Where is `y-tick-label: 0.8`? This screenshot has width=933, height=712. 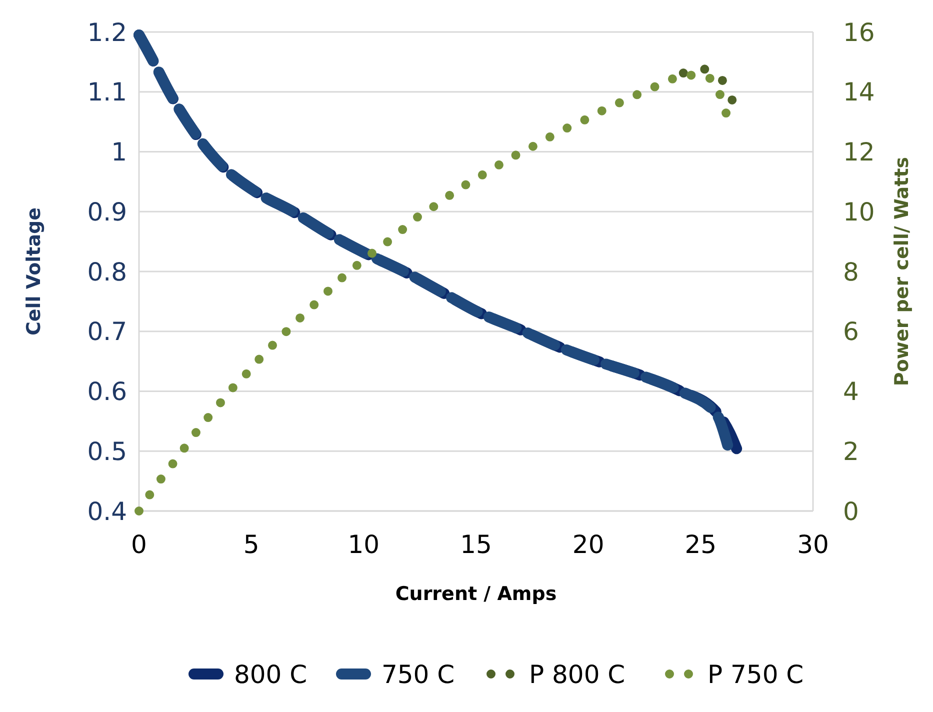 y-tick-label: 0.8 is located at coordinates (107, 271).